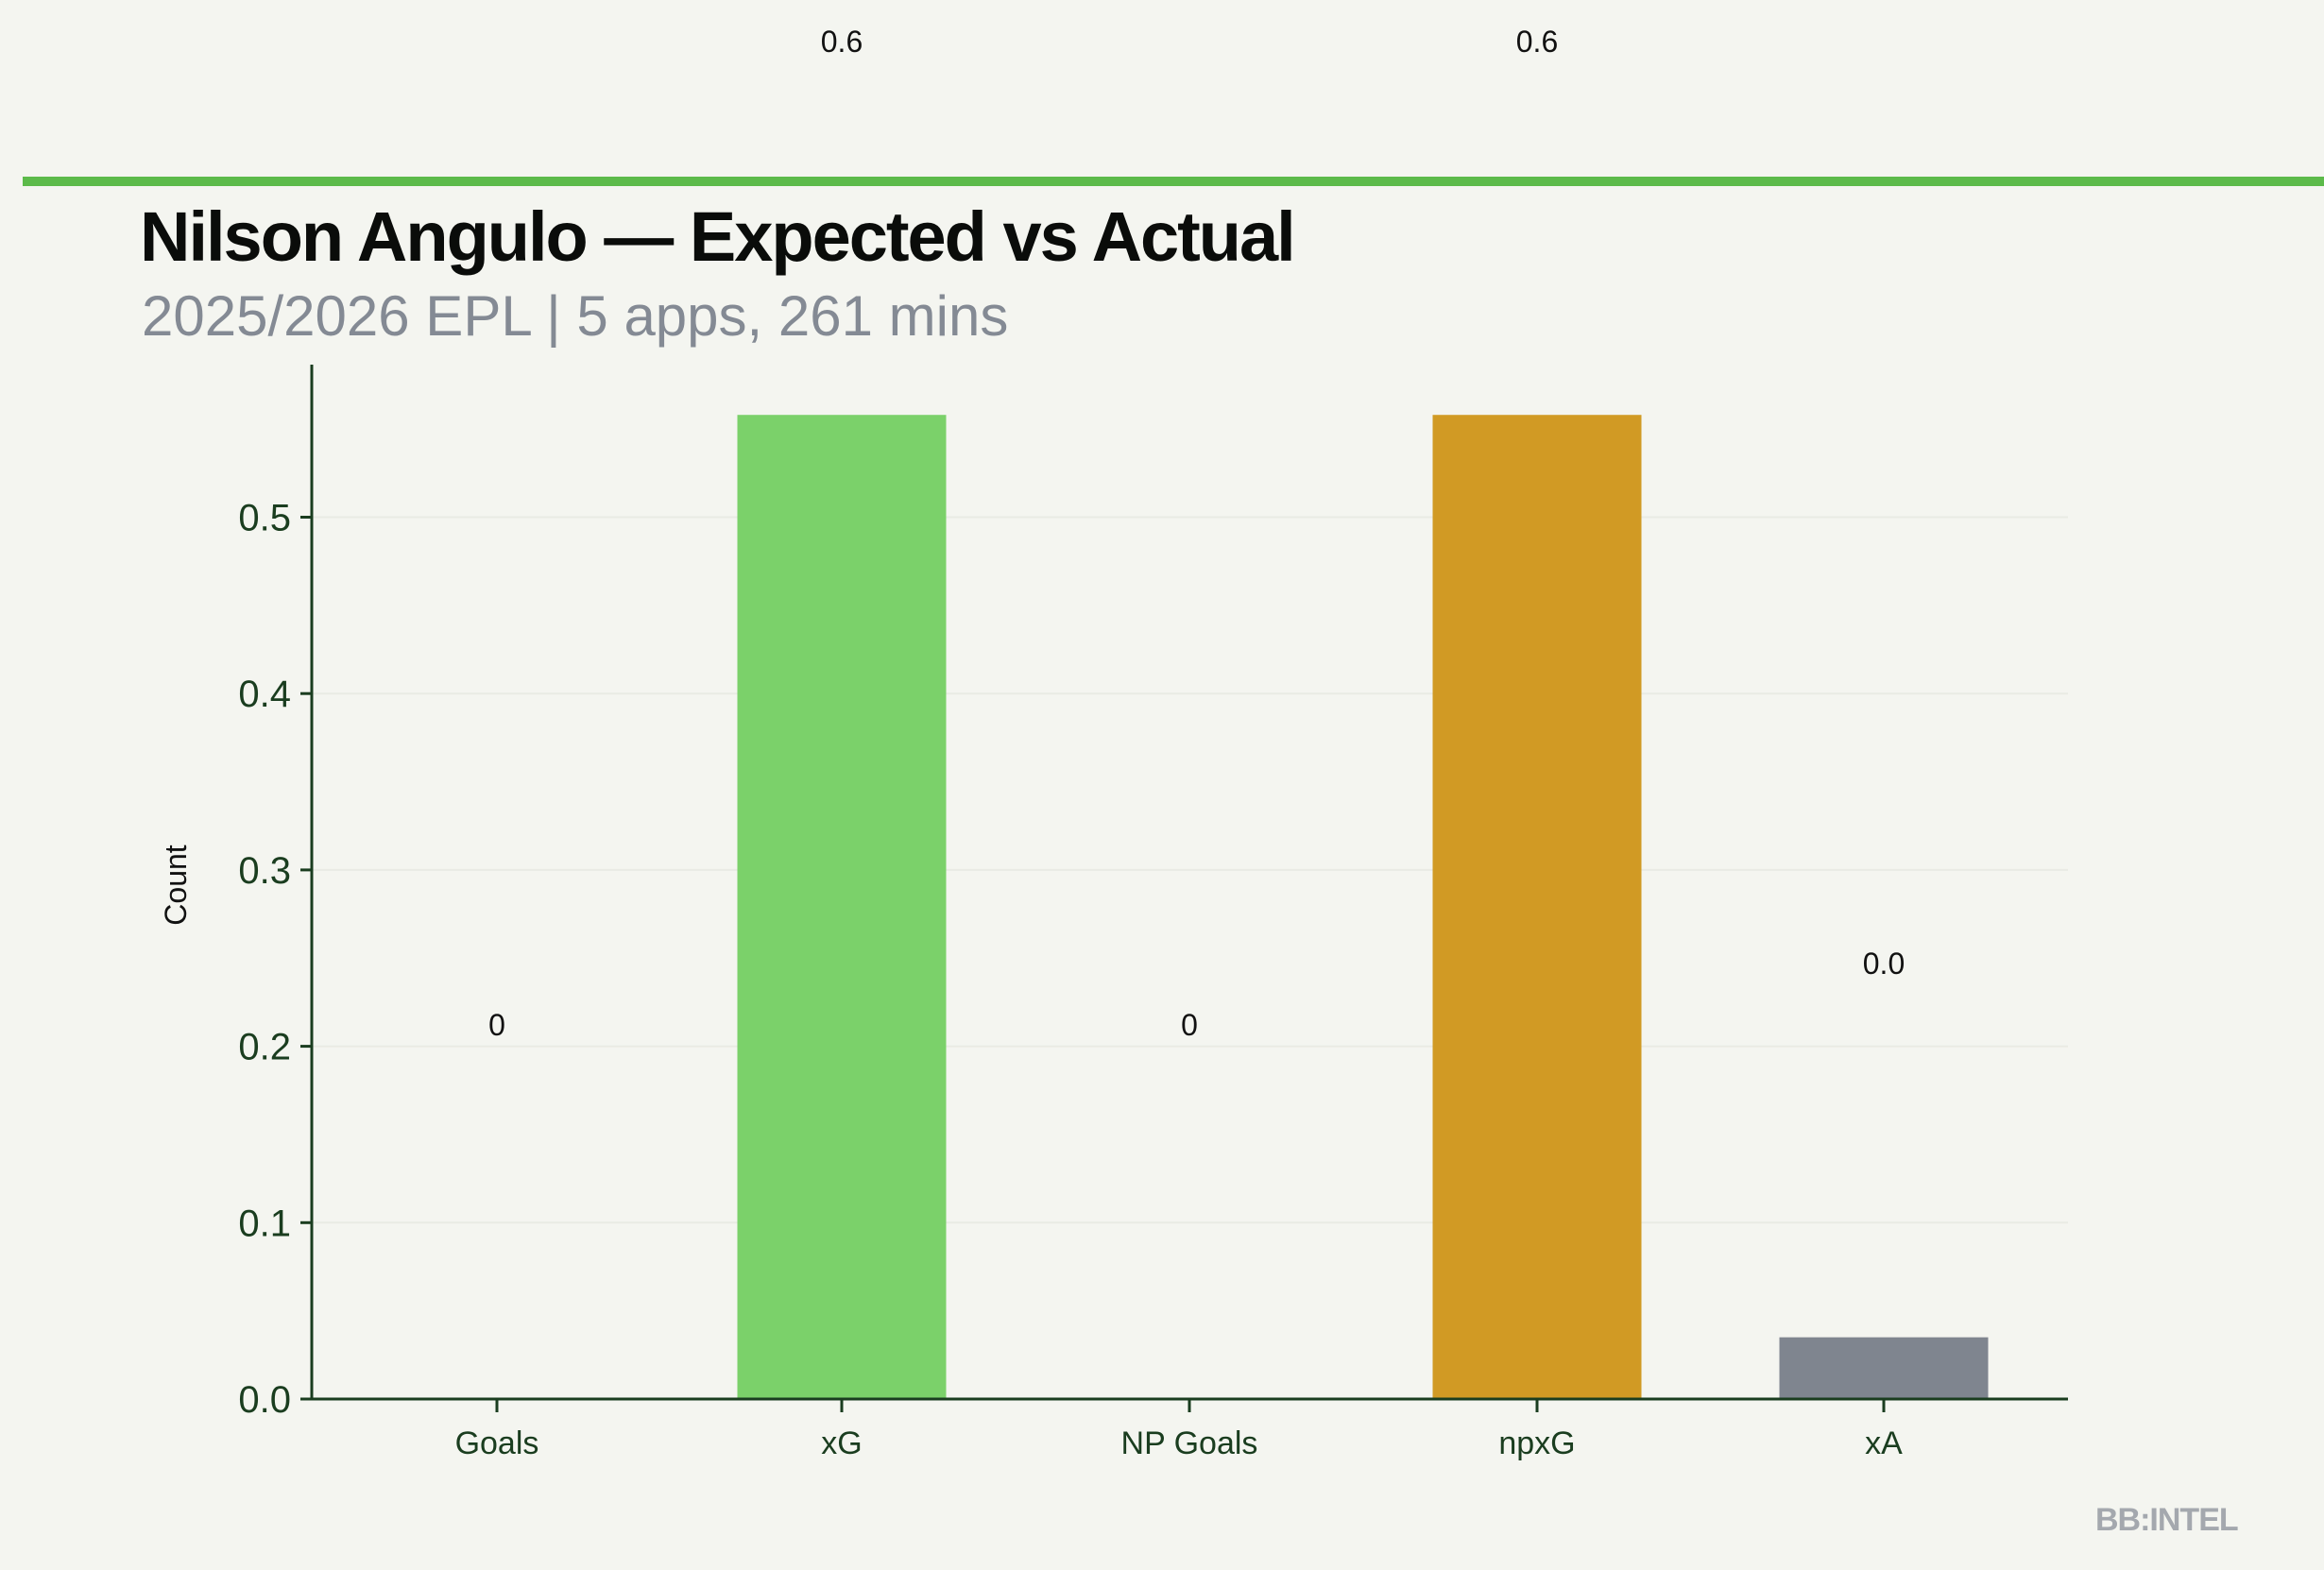 This screenshot has width=2324, height=1570. I want to click on x-tick-label: npxG, so click(1536, 1443).